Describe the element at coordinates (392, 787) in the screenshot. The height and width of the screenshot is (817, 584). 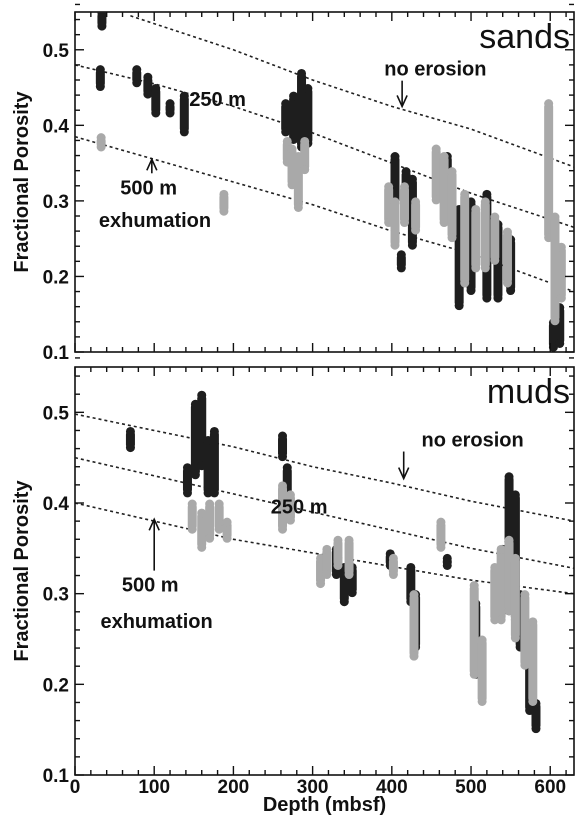
I see `x-tick-label: 400` at that location.